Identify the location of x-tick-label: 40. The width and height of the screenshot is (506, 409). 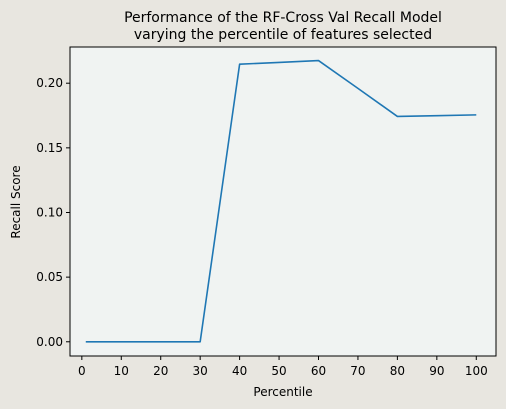
(239, 371).